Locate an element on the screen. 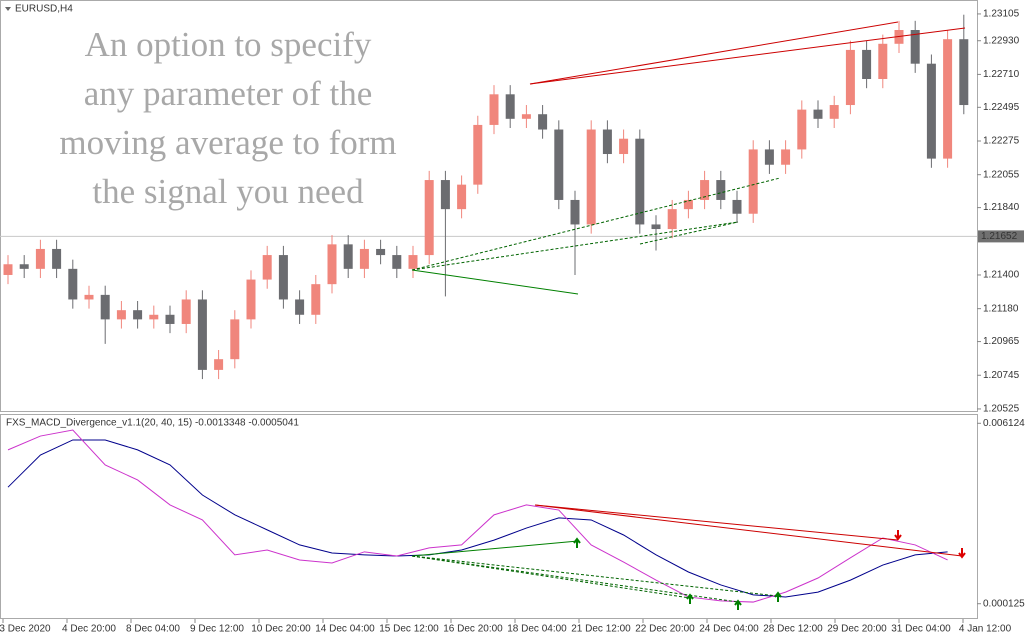 Image resolution: width=1025 pixels, height=641 pixels. y-tick-label: 1.20745 is located at coordinates (1001, 375).